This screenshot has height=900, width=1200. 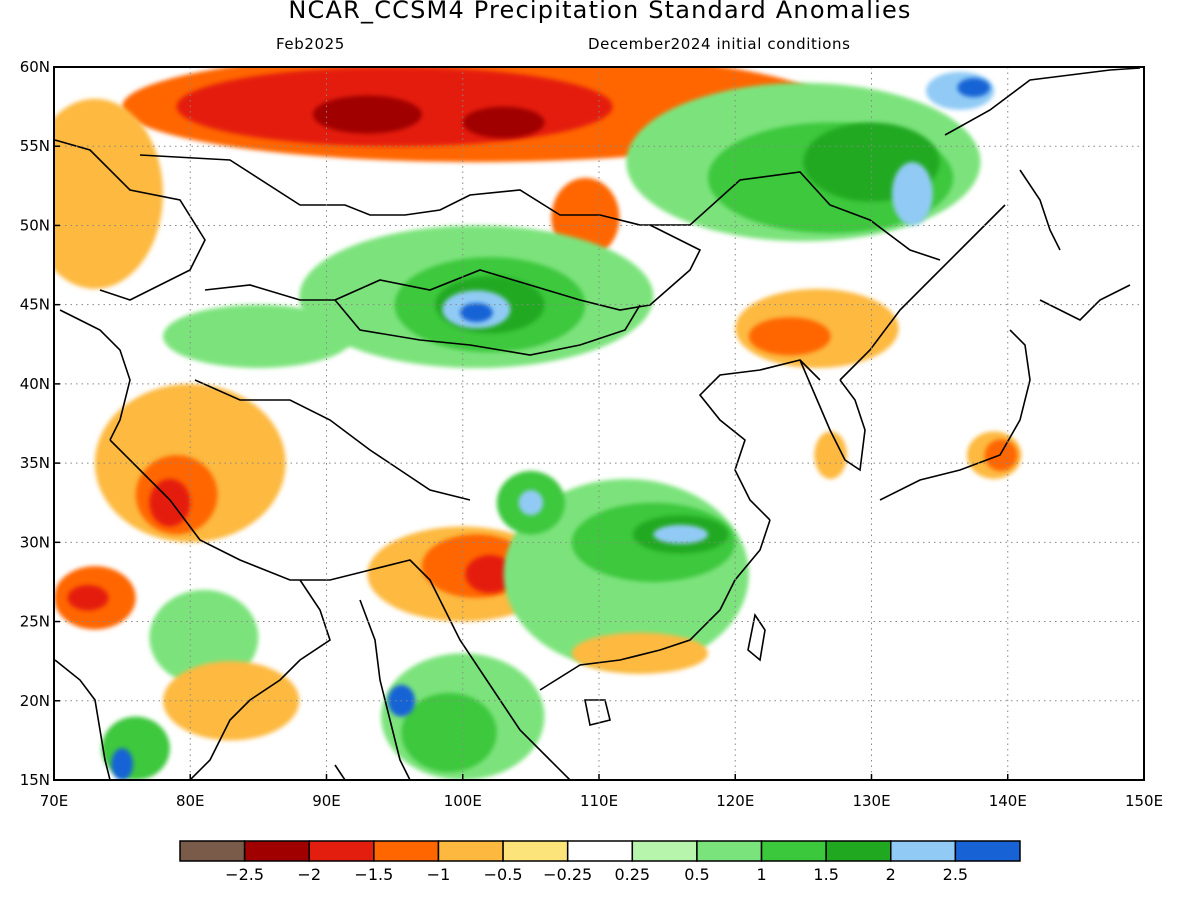 I want to click on anomaly-region-indochina-wet-inner, so click(x=449, y=732).